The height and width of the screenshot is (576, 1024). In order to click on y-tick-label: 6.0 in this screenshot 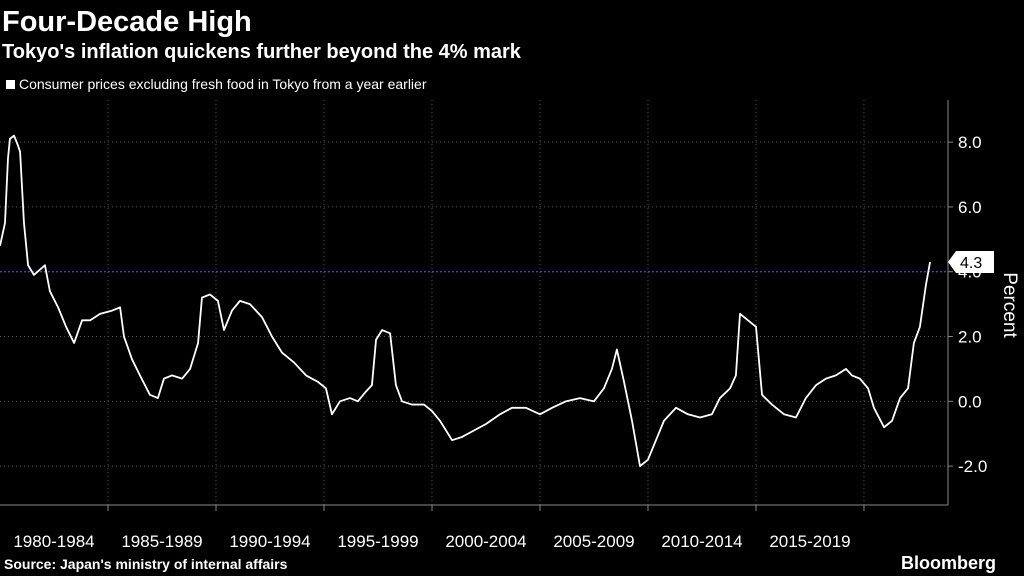, I will do `click(970, 207)`.